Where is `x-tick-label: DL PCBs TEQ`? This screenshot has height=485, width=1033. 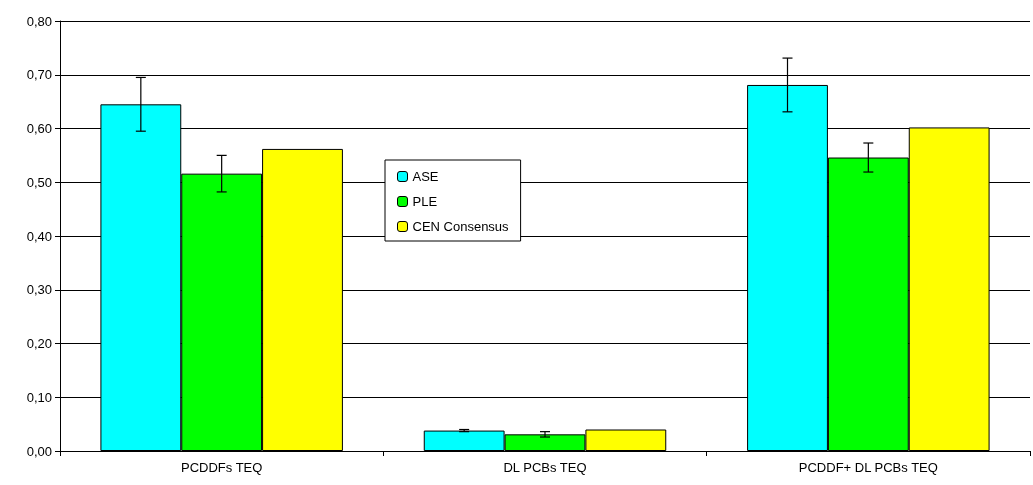 x-tick-label: DL PCBs TEQ is located at coordinates (545, 467).